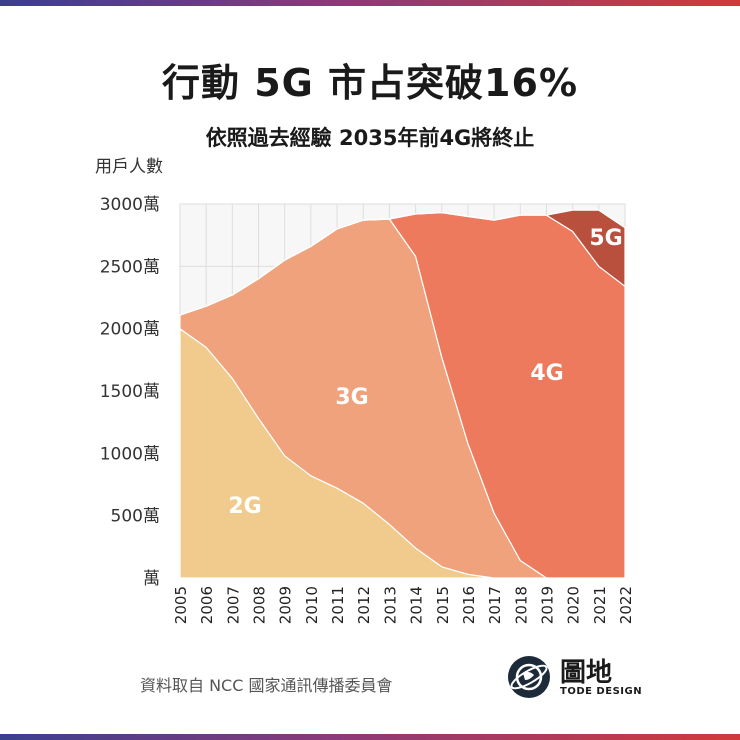 The height and width of the screenshot is (740, 740). Describe the element at coordinates (370, 83) in the screenshot. I see `page-title: 行動 5G 市占突破16%` at that location.